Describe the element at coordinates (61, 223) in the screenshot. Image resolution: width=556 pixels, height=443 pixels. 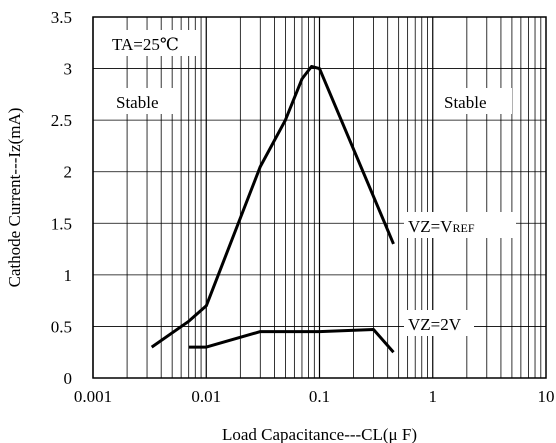
I see `y-tick-label: 1.5` at that location.